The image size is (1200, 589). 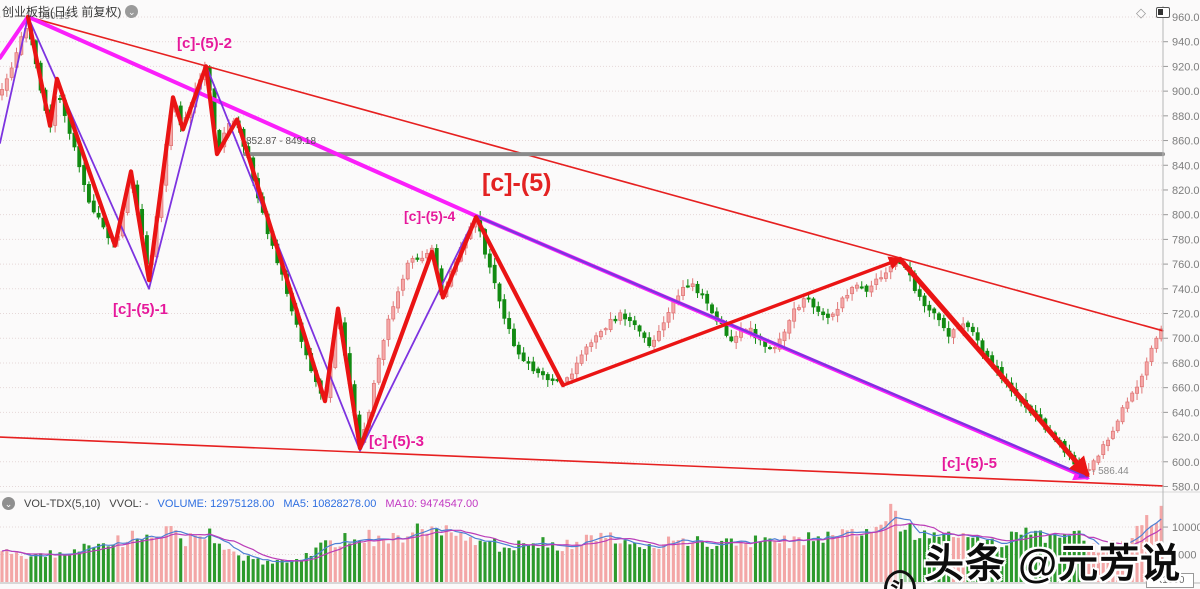 What do you see at coordinates (1163, 12) in the screenshot?
I see `panel-layout-icon` at bounding box center [1163, 12].